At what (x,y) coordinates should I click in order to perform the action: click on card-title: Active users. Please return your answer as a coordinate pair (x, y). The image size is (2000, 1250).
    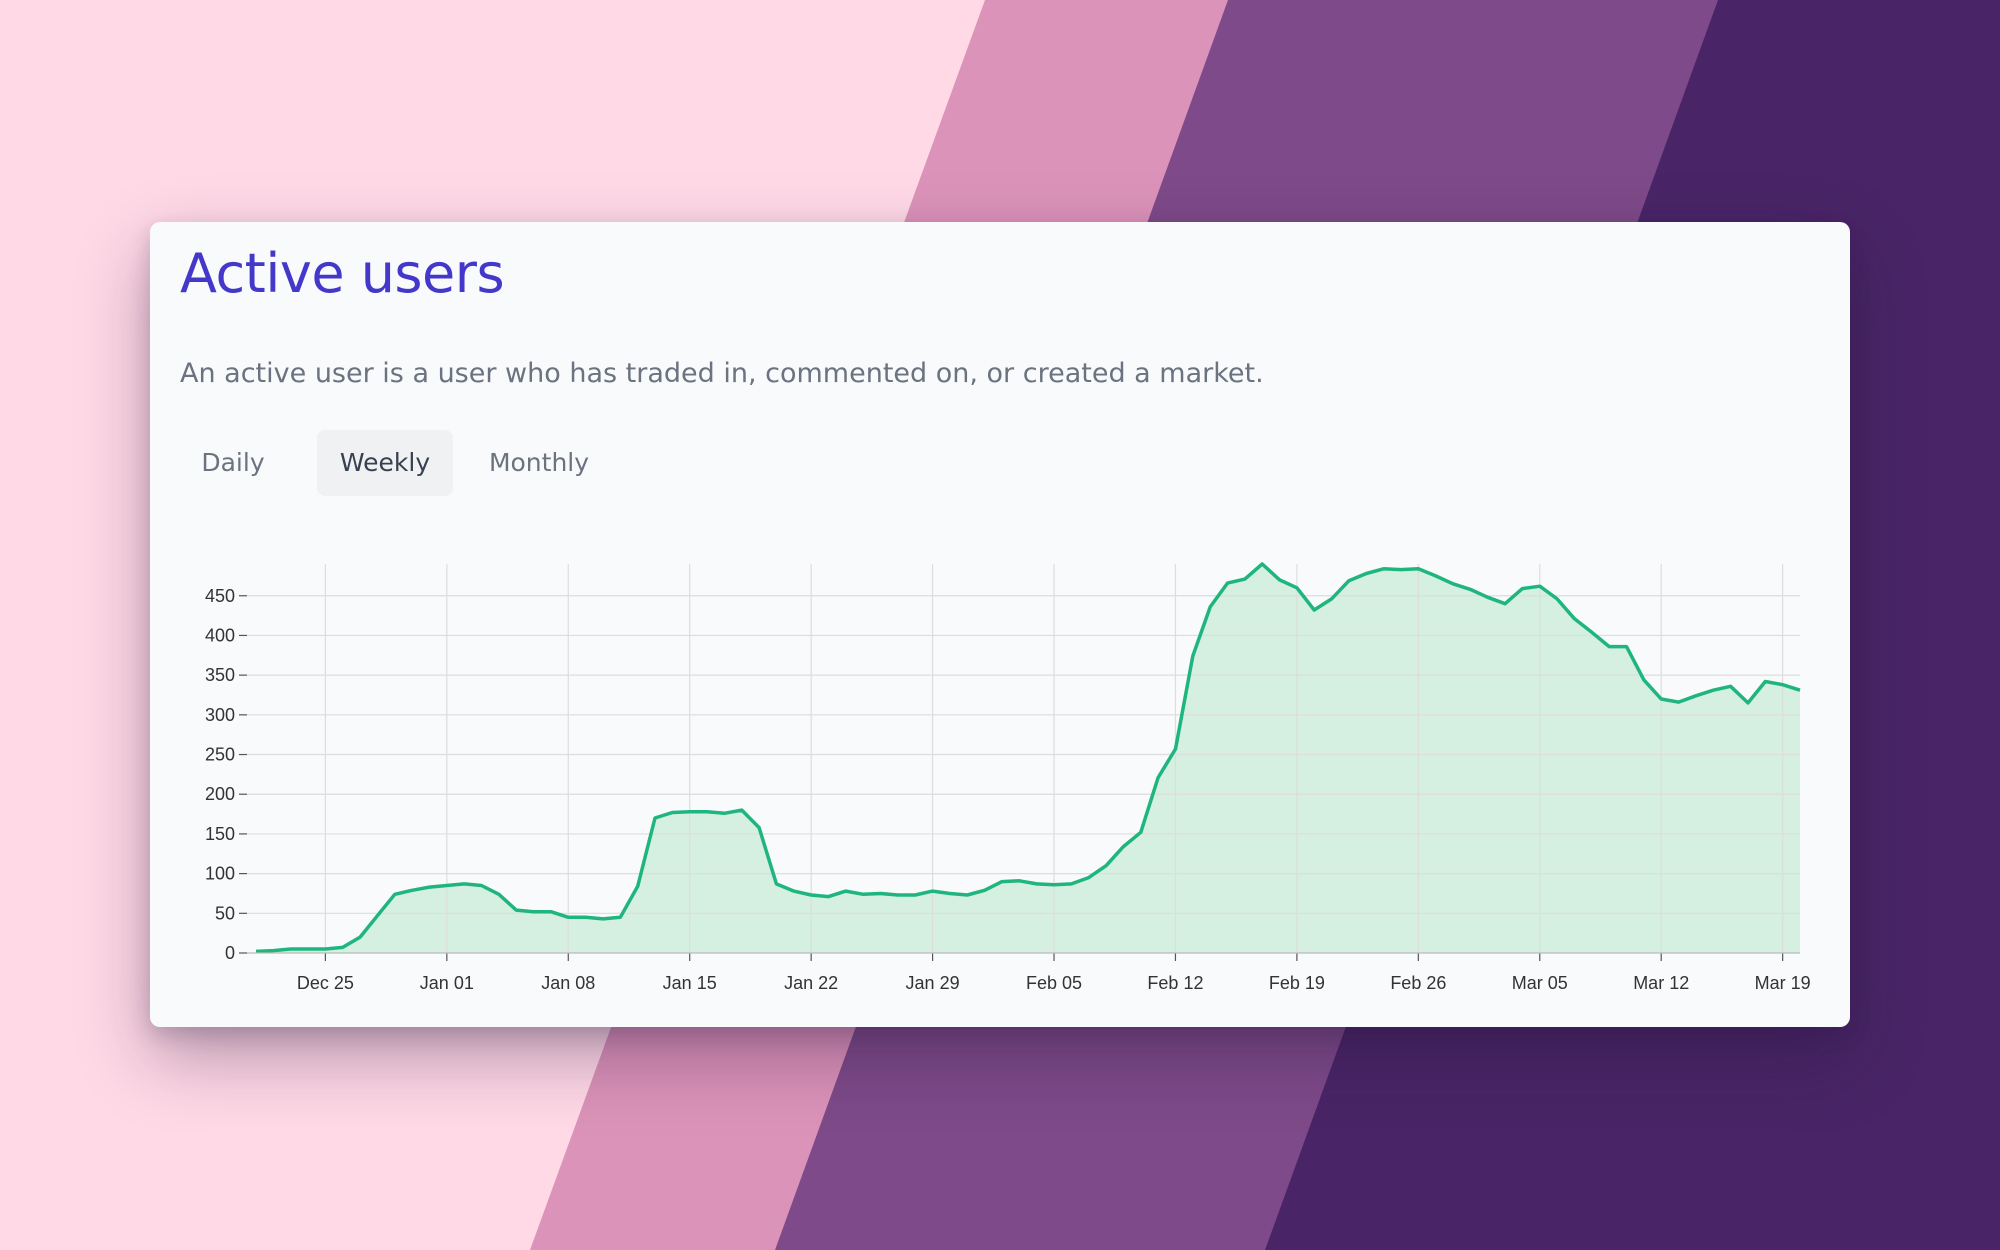
    Looking at the image, I should click on (342, 273).